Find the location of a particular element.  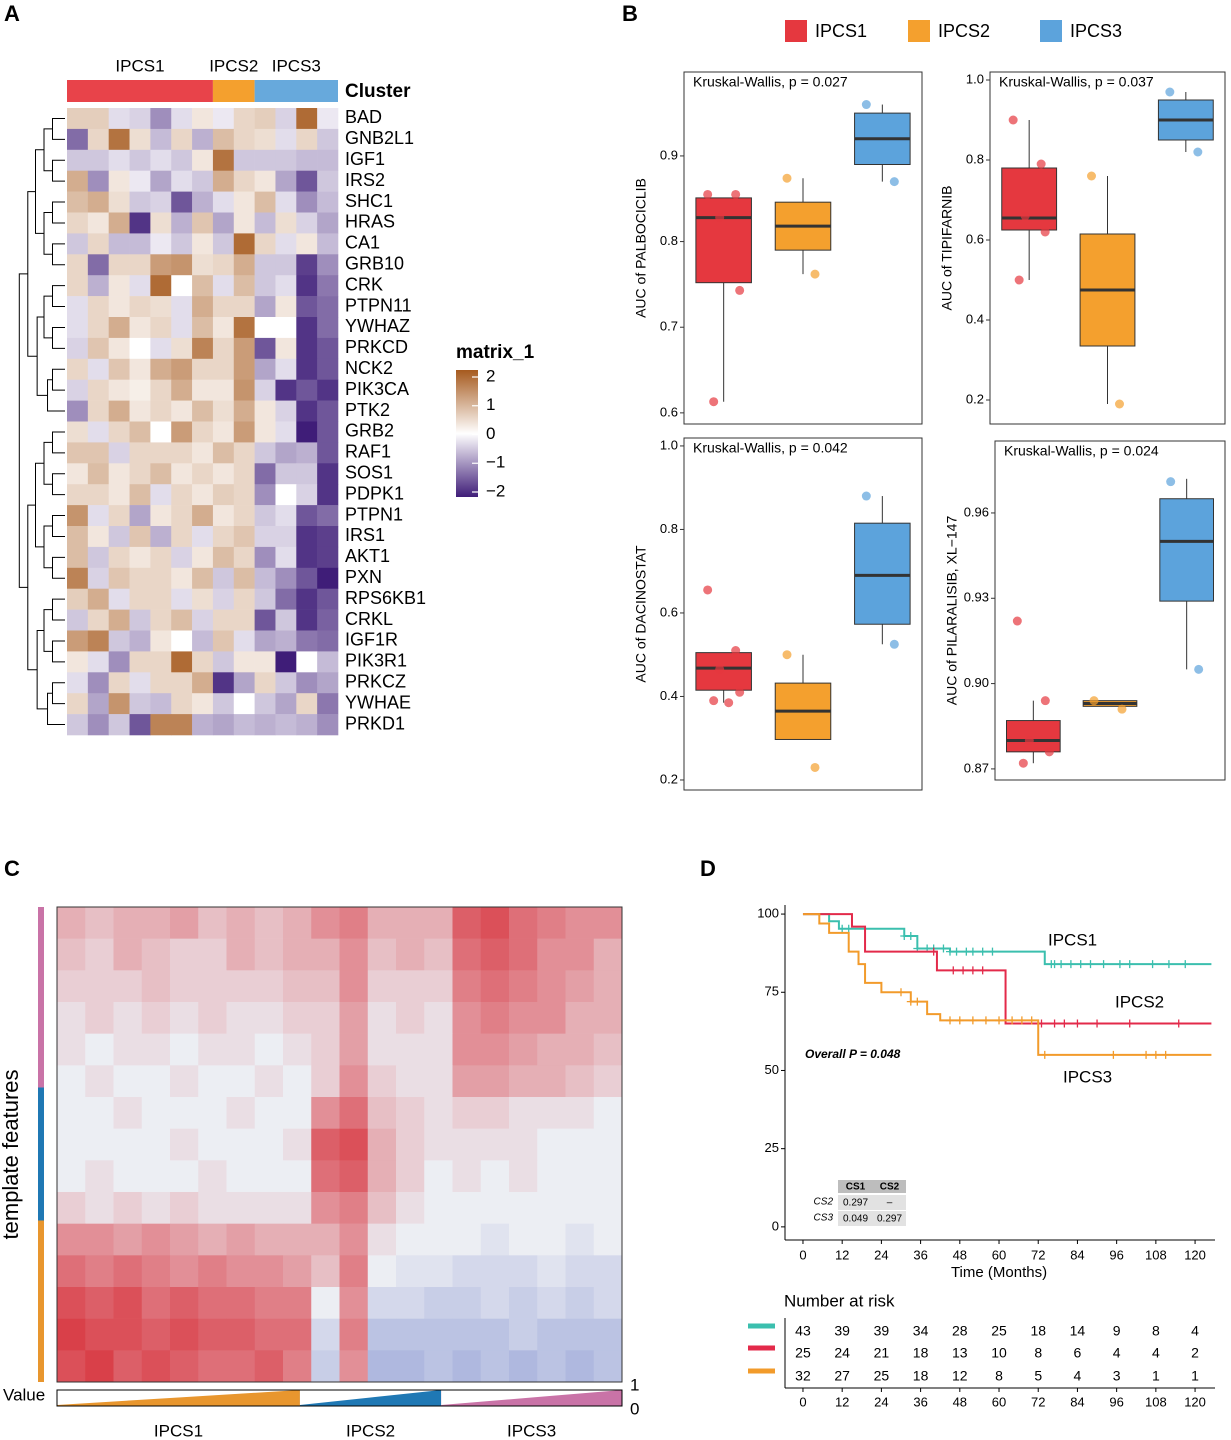

row-label: RAF1 is located at coordinates (368, 452).